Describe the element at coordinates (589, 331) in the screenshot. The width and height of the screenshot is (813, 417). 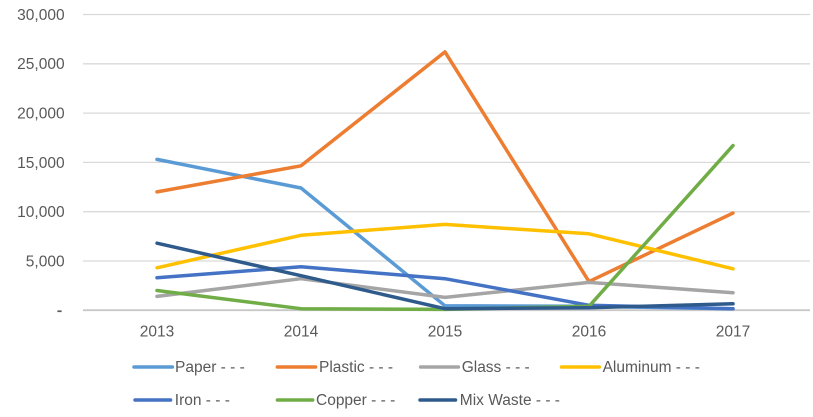
I see `svg-text: 2016` at that location.